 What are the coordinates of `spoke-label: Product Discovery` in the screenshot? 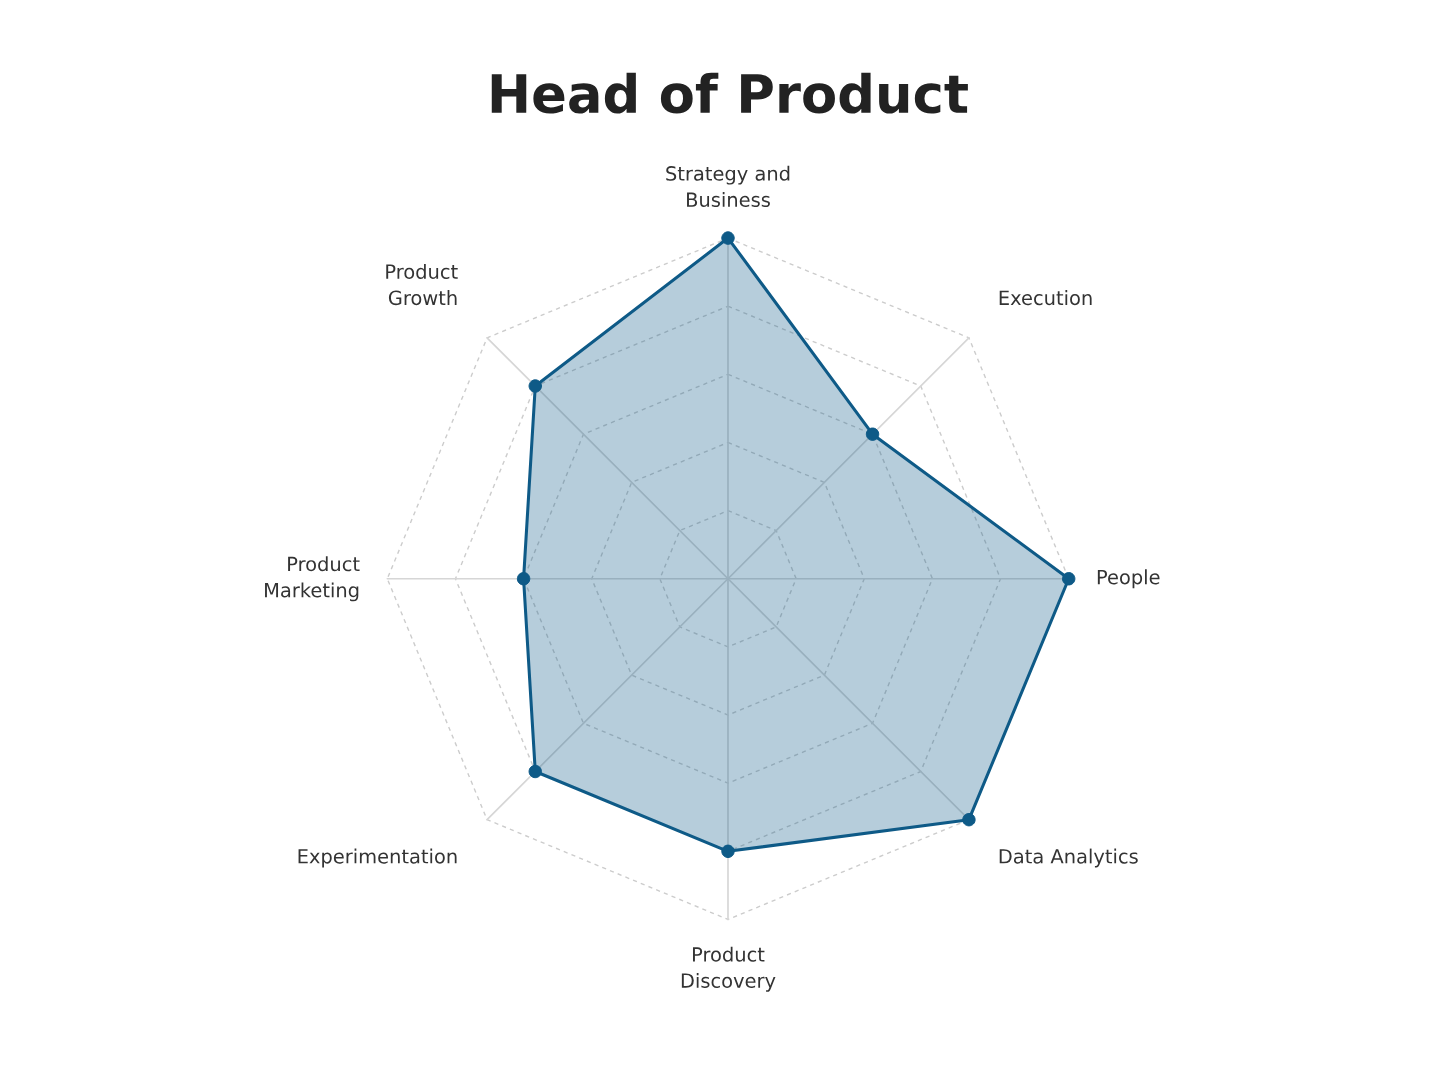 It's located at (728, 969).